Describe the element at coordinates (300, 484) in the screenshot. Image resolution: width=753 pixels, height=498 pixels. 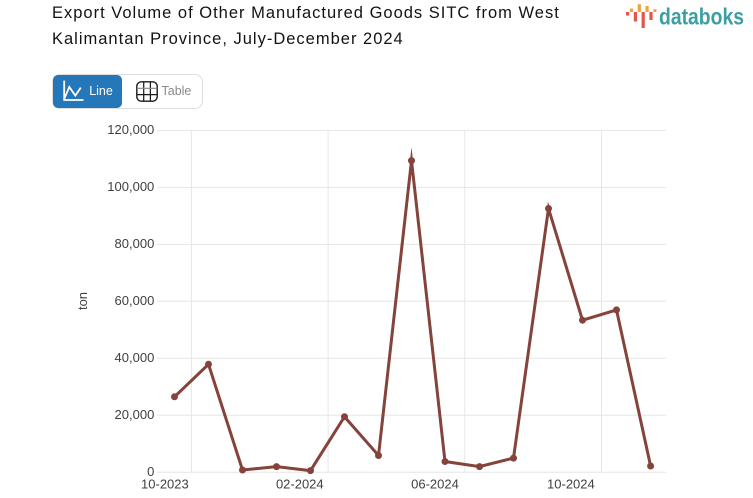
I see `svg-text: 02-2024` at that location.